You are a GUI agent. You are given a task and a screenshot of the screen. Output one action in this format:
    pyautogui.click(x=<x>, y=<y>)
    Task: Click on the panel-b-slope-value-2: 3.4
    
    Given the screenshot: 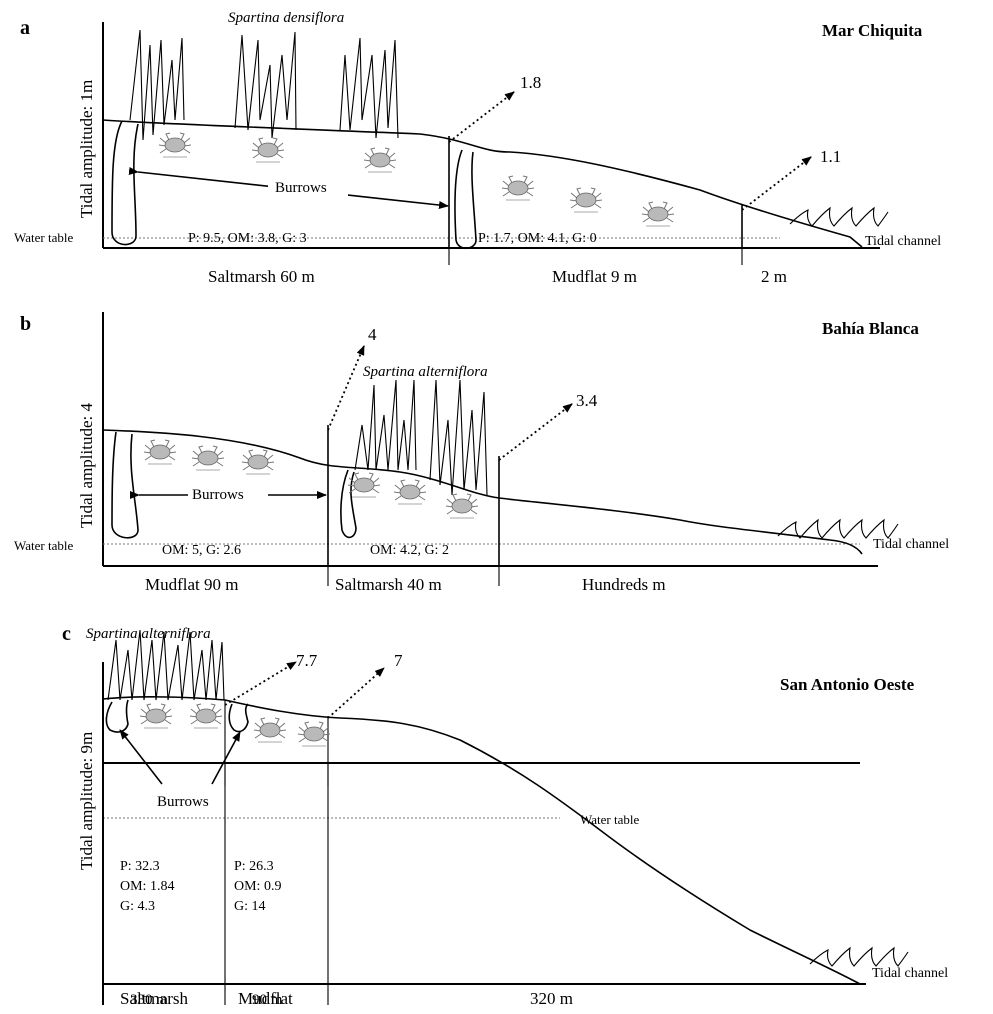 What is the action you would take?
    pyautogui.click(x=587, y=400)
    